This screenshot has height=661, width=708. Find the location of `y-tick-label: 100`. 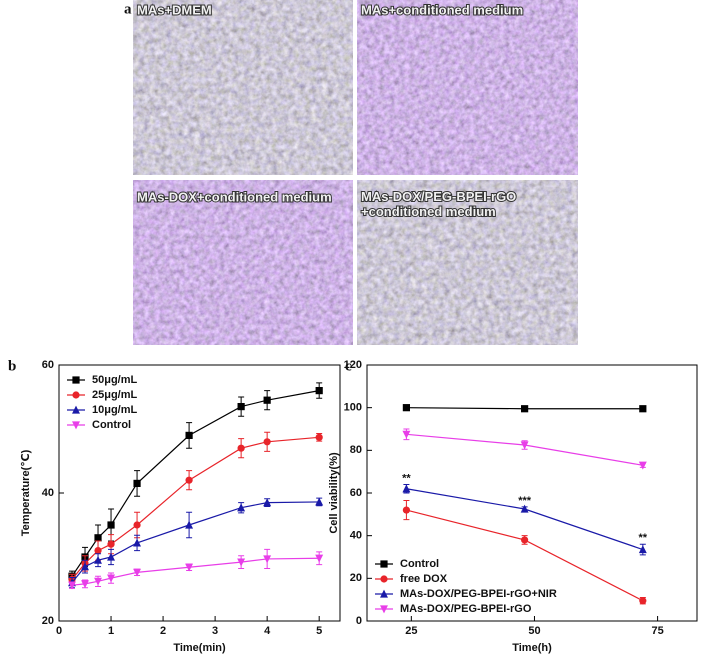

y-tick-label: 100 is located at coordinates (353, 408).